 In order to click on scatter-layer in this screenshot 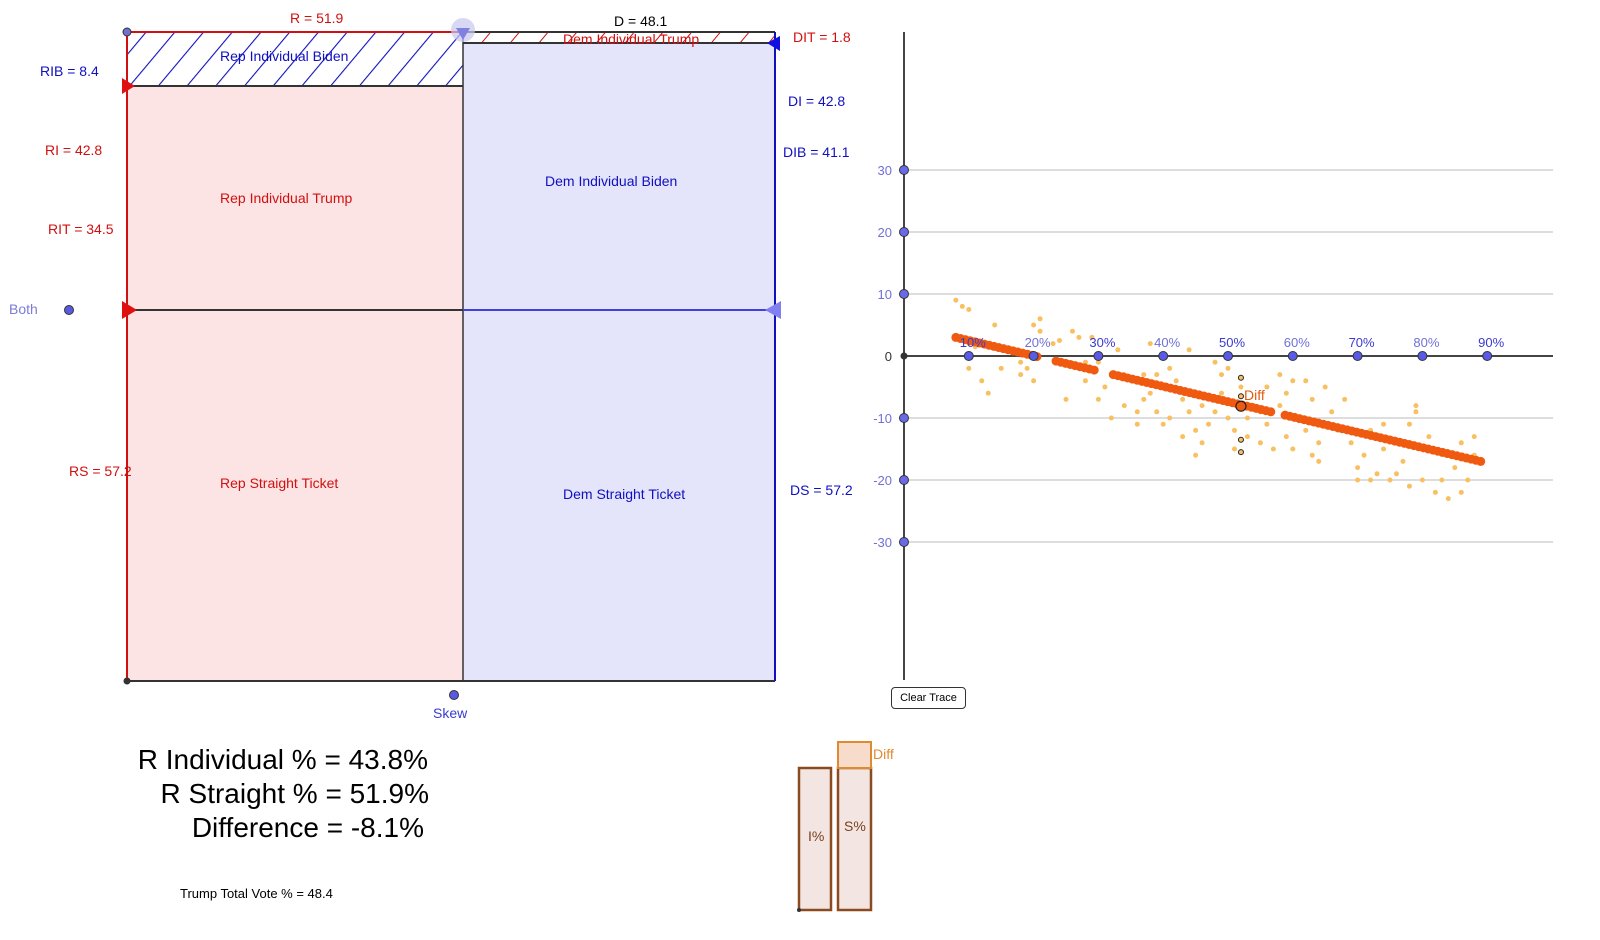, I will do `click(1215, 399)`.